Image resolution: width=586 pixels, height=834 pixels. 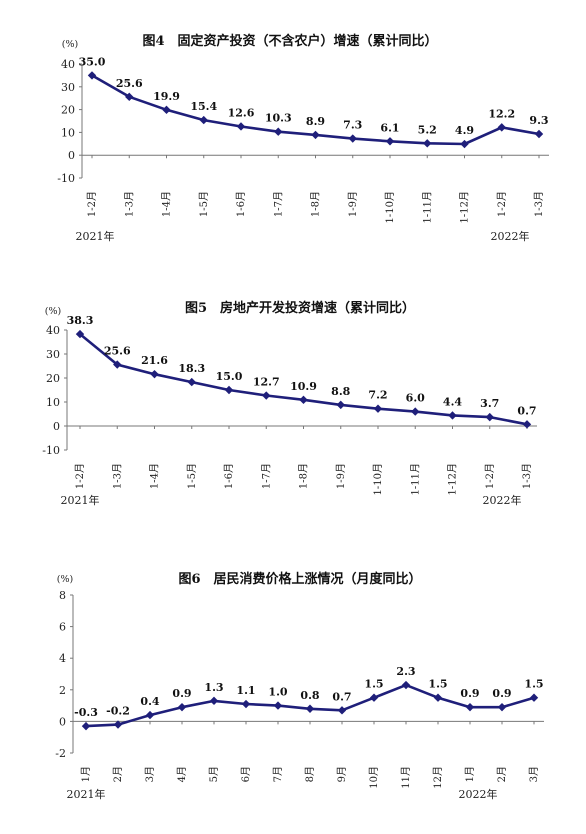 I want to click on x-tick-label: 1-4月, so click(x=155, y=476).